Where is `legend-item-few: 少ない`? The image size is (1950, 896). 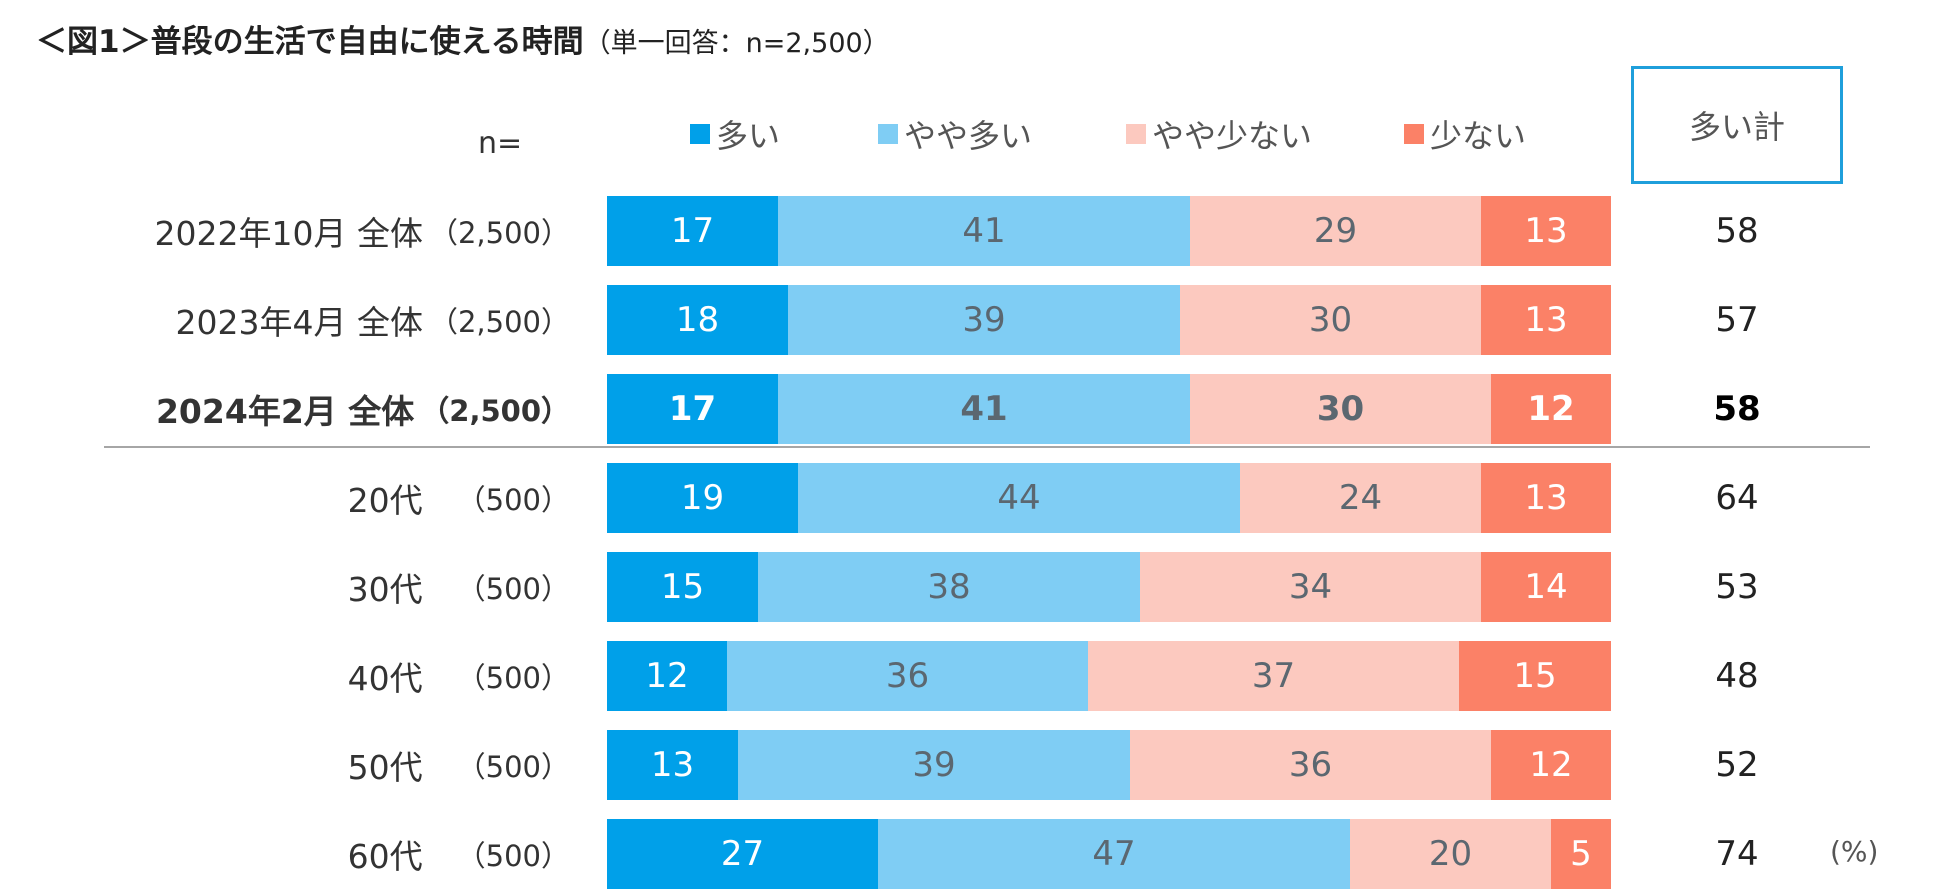 legend-item-few: 少ない is located at coordinates (1465, 134).